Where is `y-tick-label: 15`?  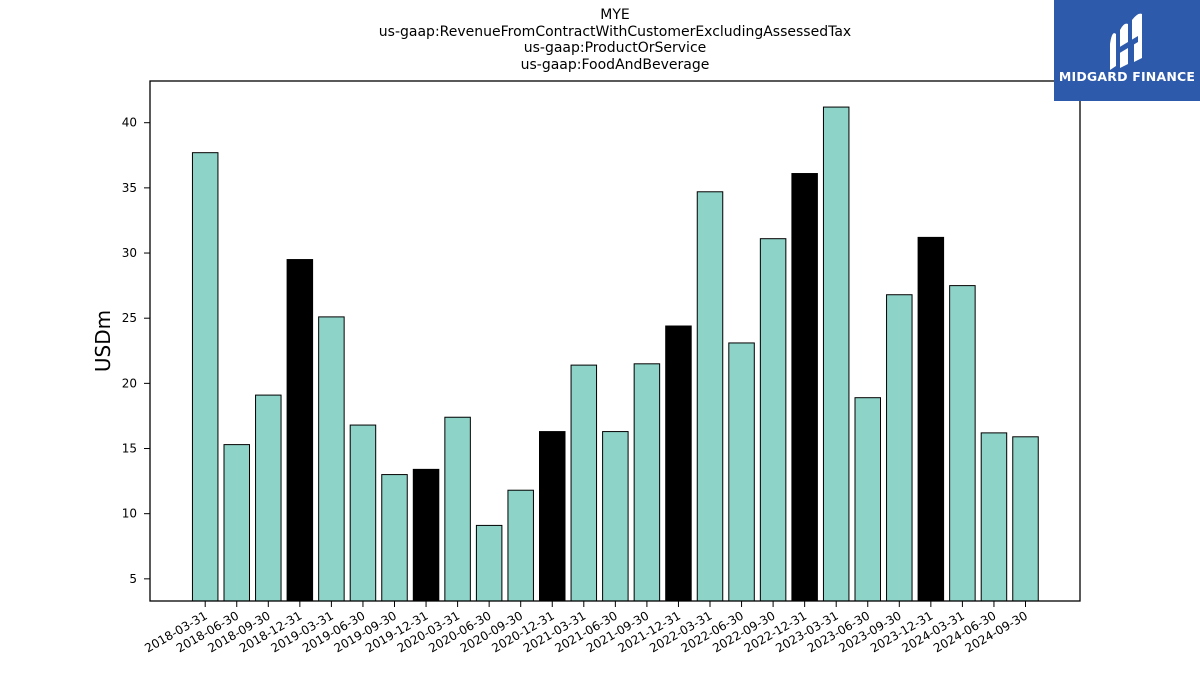
y-tick-label: 15 is located at coordinates (129, 449).